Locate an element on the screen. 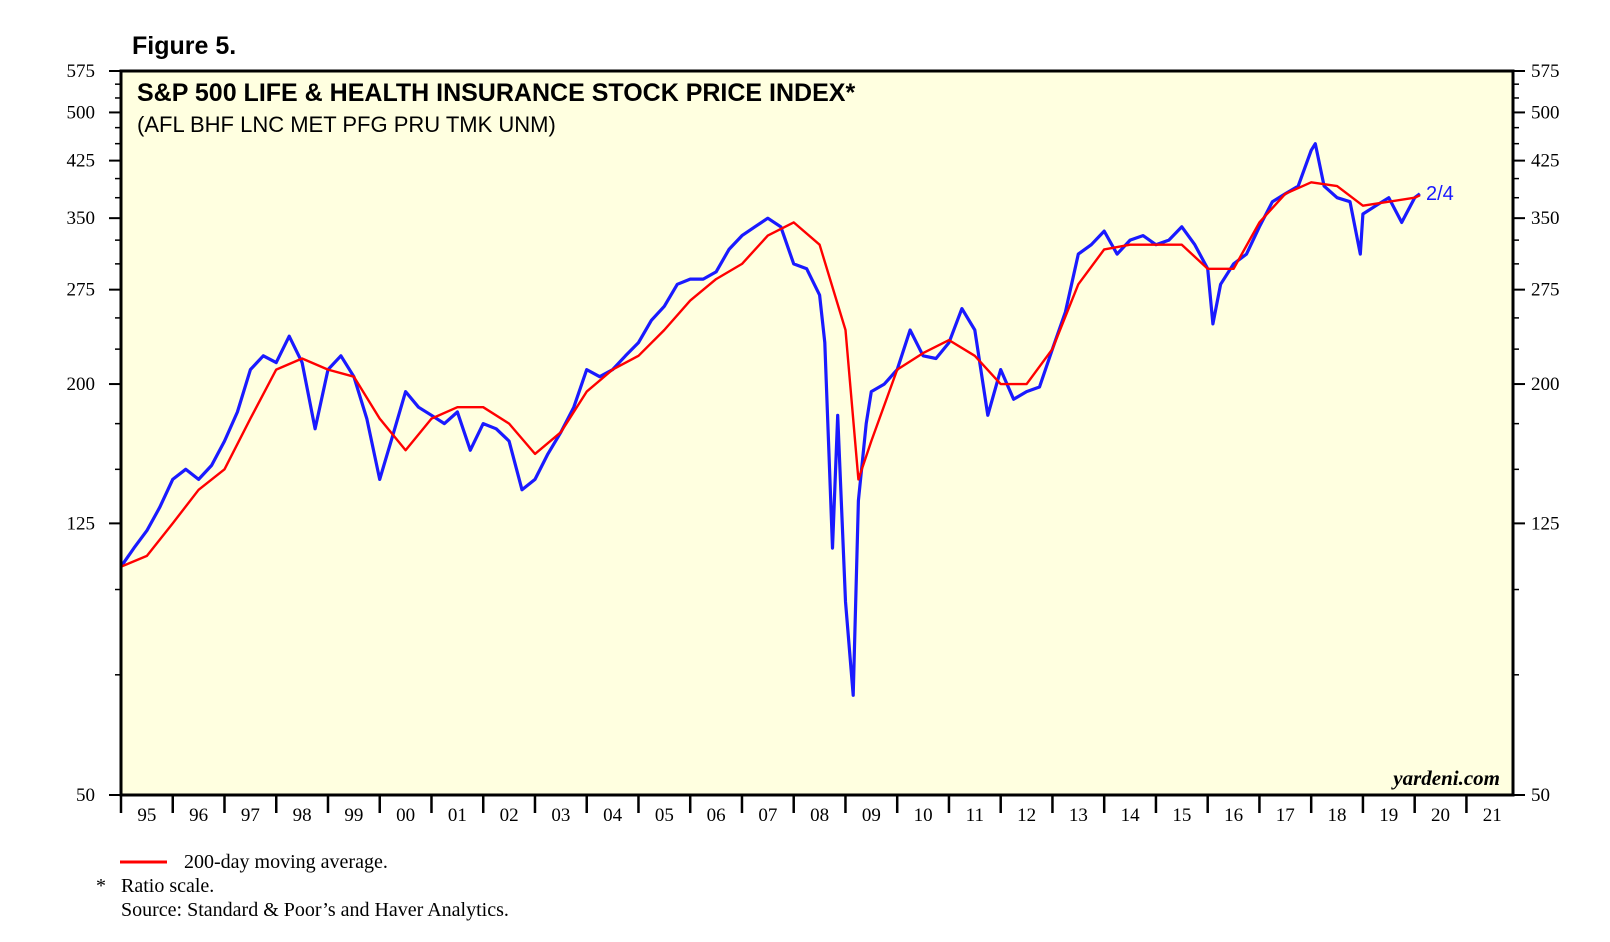 The width and height of the screenshot is (1610, 942). y-tick-label-left: 50 is located at coordinates (85, 795).